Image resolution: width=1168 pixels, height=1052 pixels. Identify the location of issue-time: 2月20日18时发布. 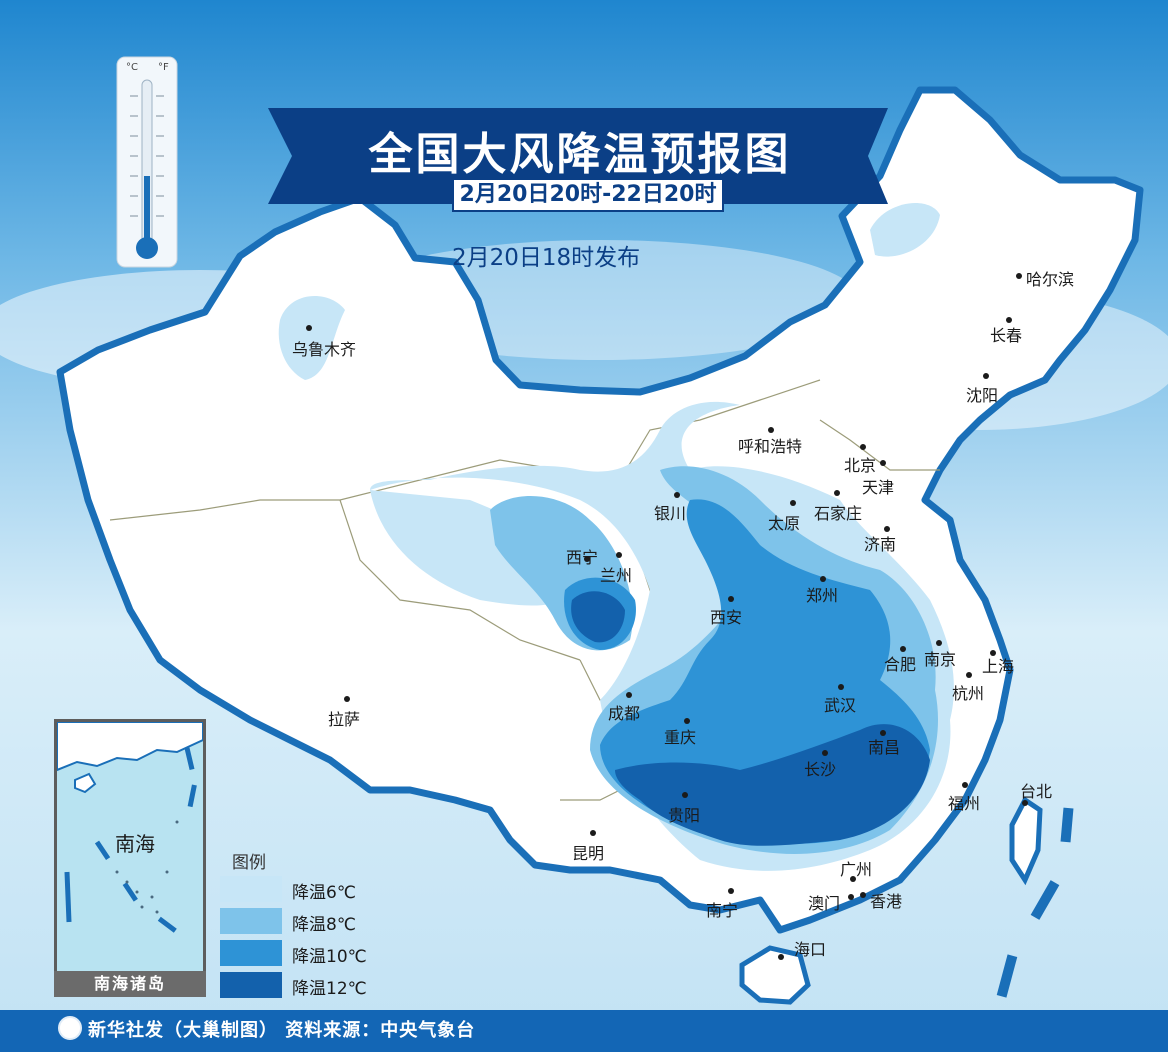
(546, 258).